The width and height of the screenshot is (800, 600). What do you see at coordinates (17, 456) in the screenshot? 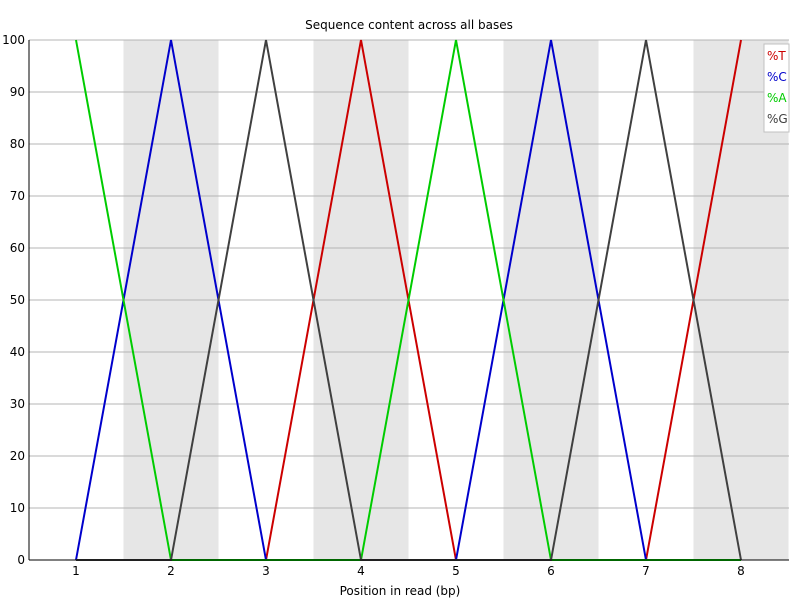
I see `y-tick-label-20: 20` at bounding box center [17, 456].